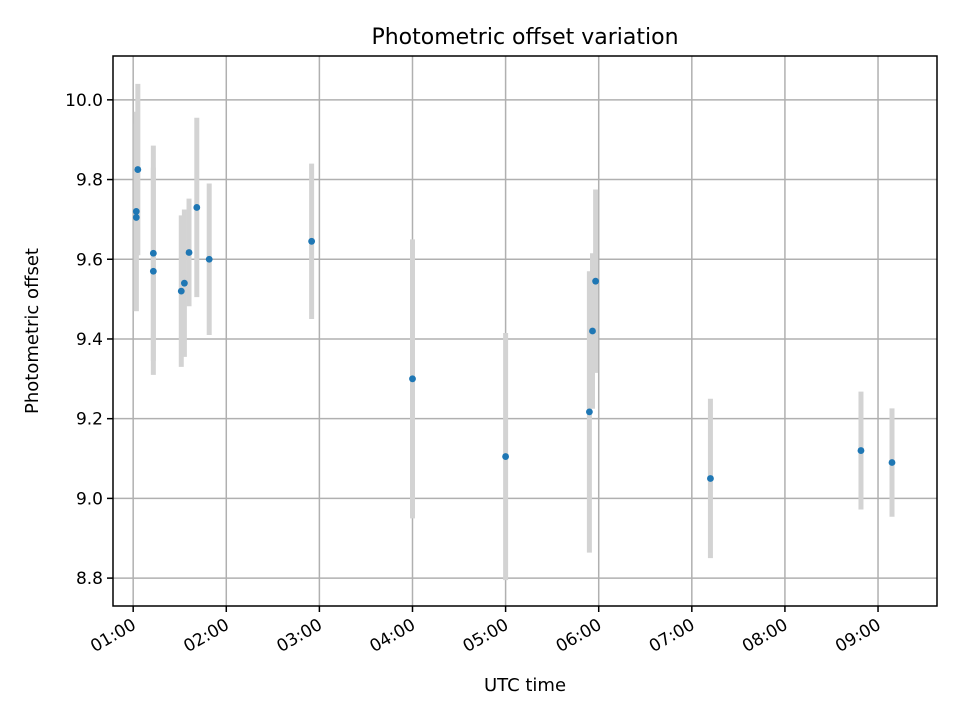 This screenshot has height=720, width=960. Describe the element at coordinates (84, 101) in the screenshot. I see `y-tick-label: 10.0` at that location.